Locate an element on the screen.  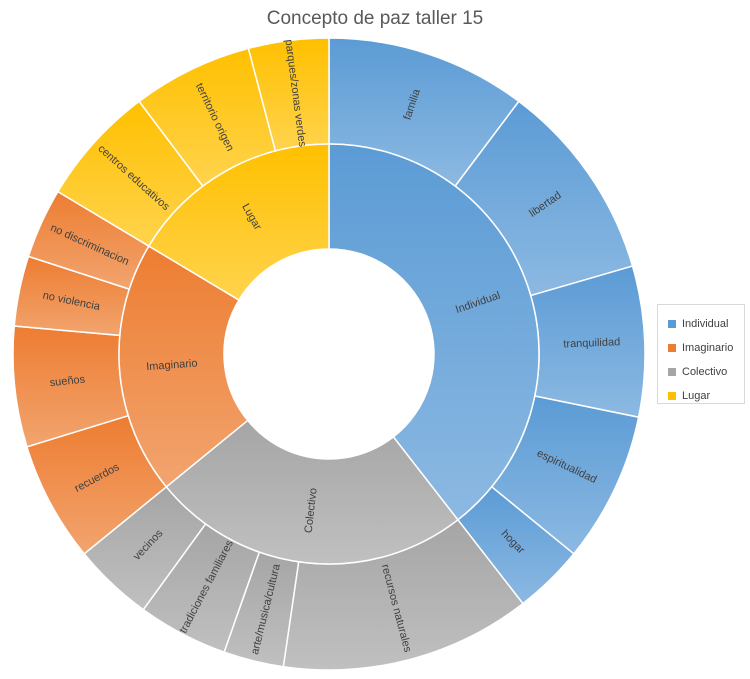
segment-imaginario is located at coordinates (183, 366).